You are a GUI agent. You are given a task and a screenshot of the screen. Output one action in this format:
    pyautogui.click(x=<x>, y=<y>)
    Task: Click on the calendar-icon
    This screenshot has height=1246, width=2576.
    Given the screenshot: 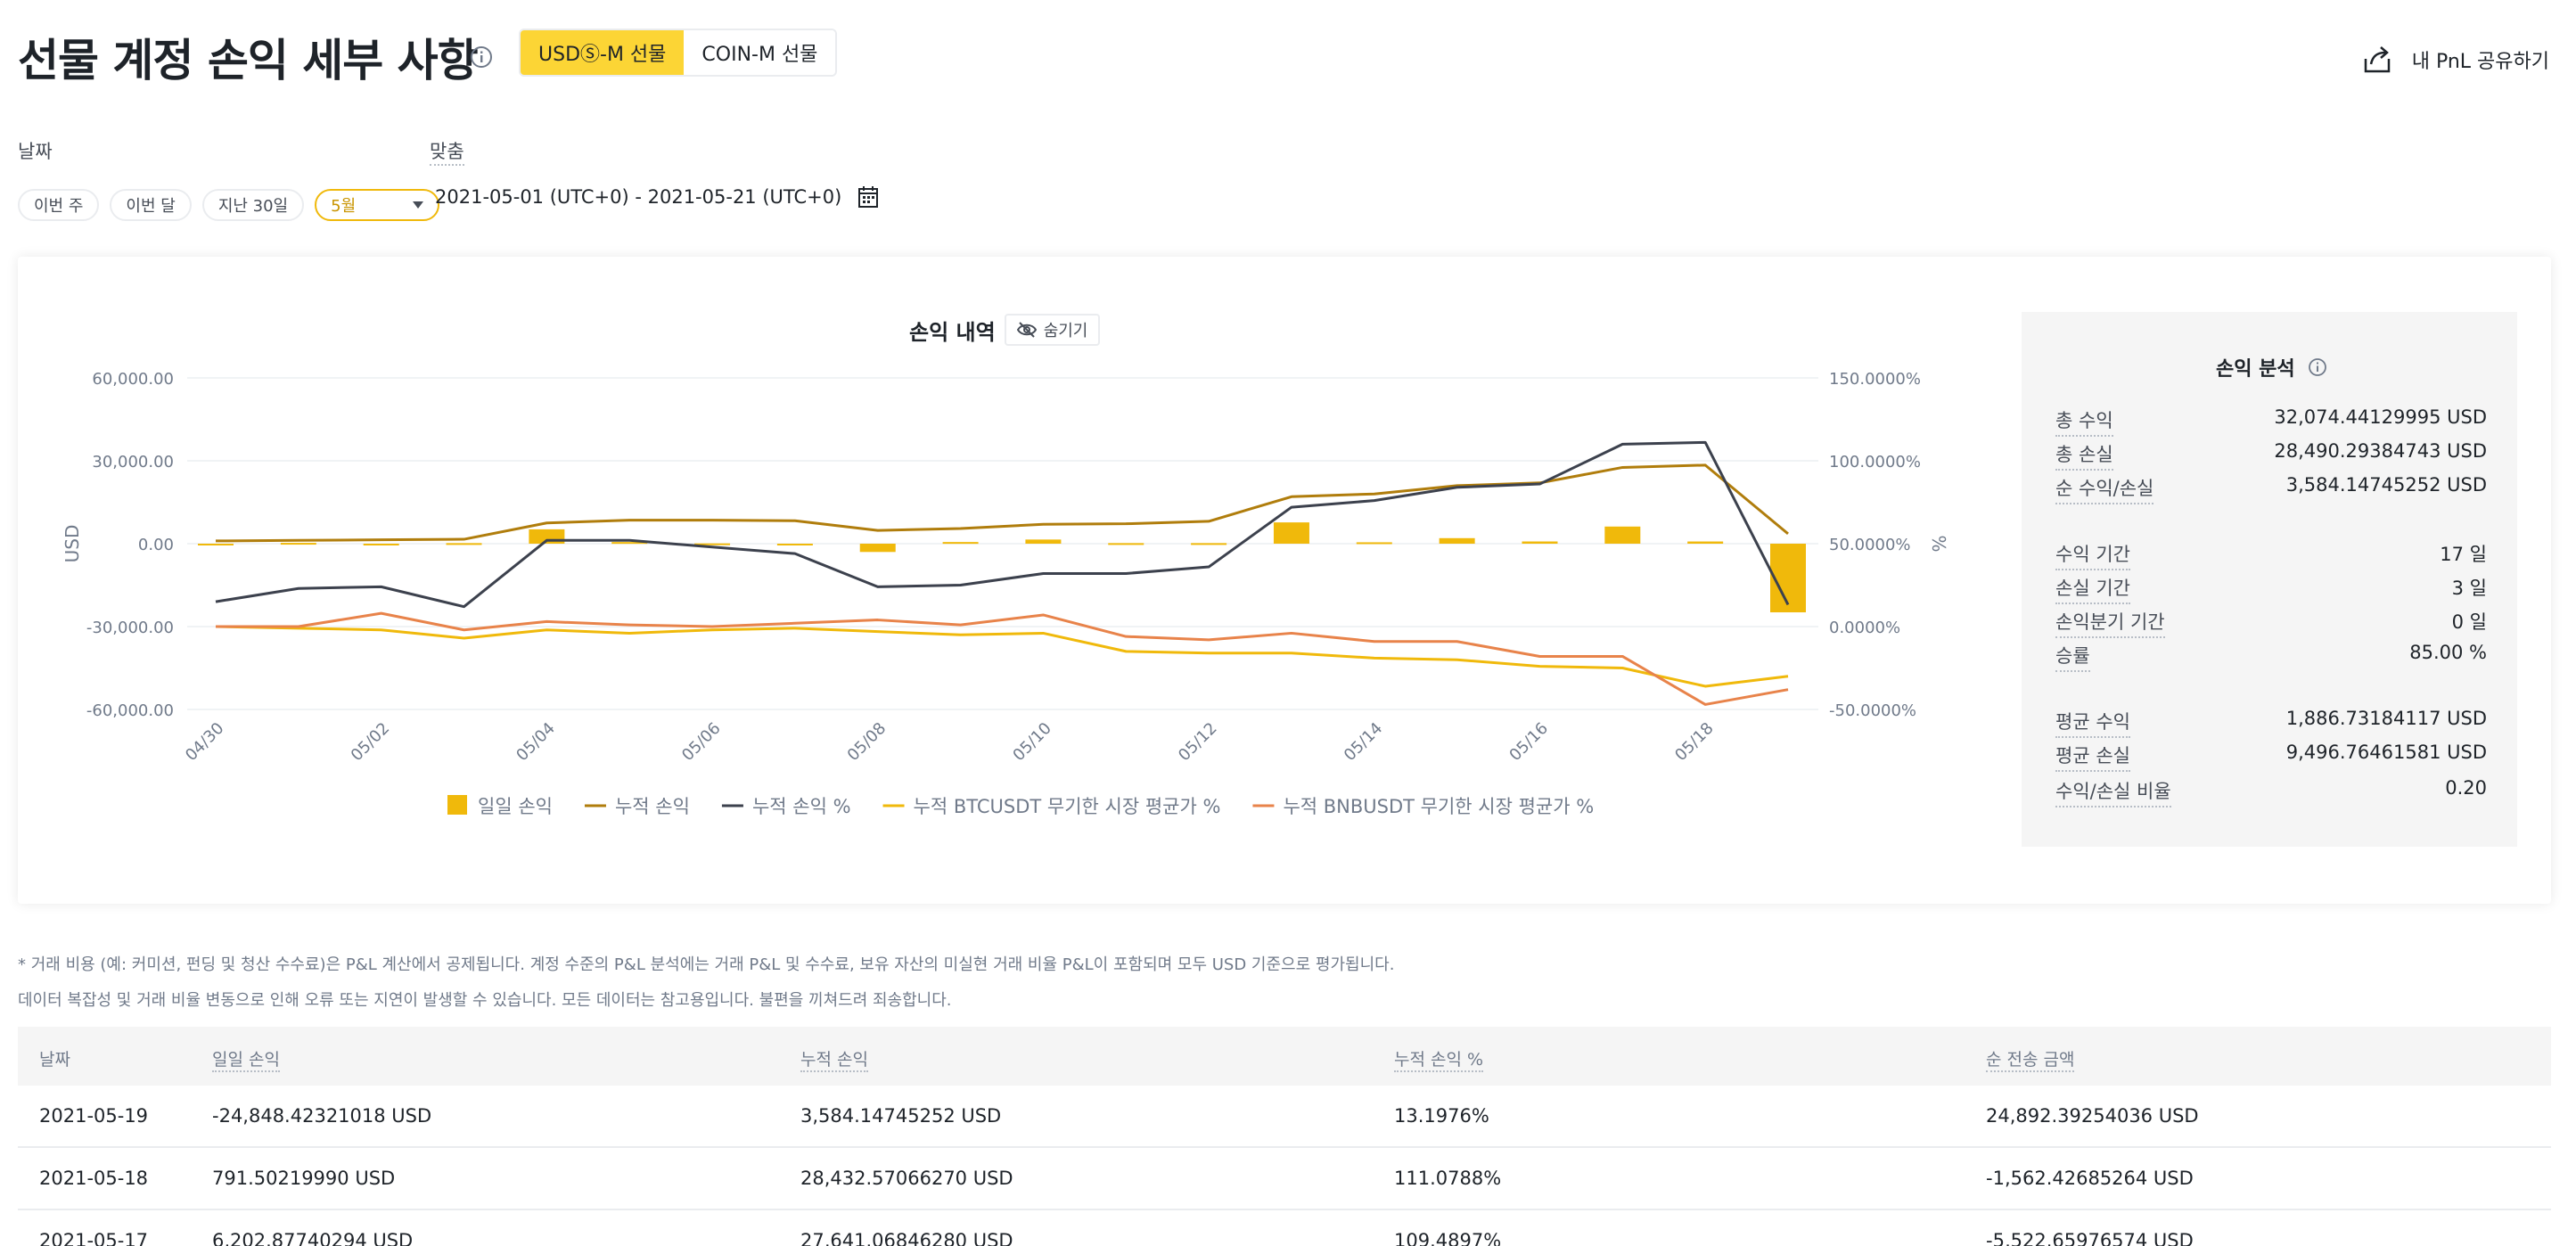 What is the action you would take?
    pyautogui.click(x=868, y=197)
    